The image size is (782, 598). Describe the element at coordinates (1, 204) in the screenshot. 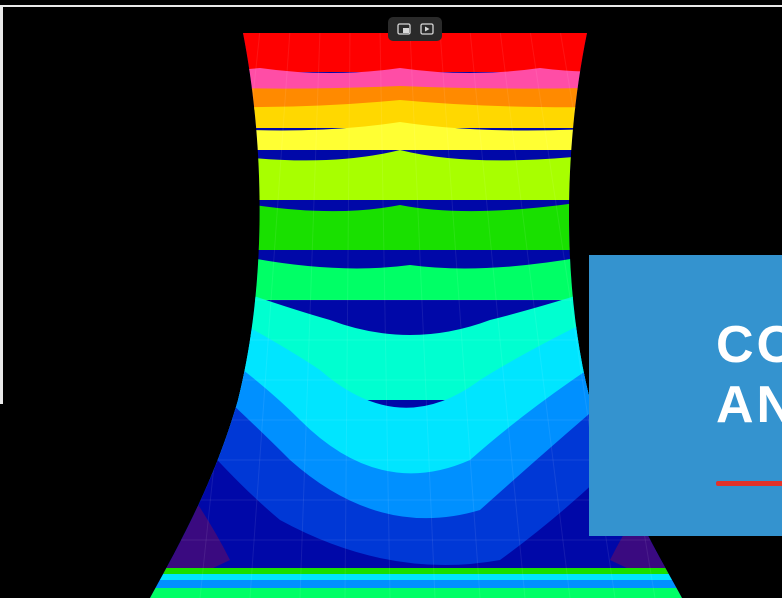

I see `frame-border-left` at that location.